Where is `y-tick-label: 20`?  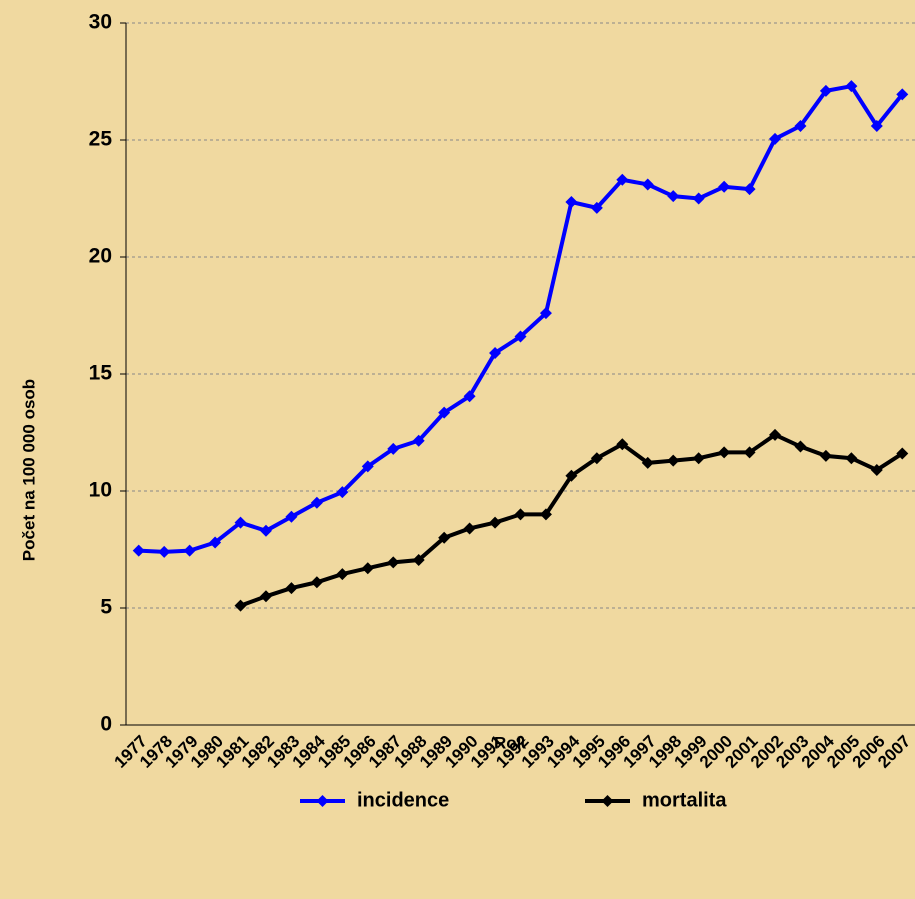
y-tick-label: 20 is located at coordinates (100, 256).